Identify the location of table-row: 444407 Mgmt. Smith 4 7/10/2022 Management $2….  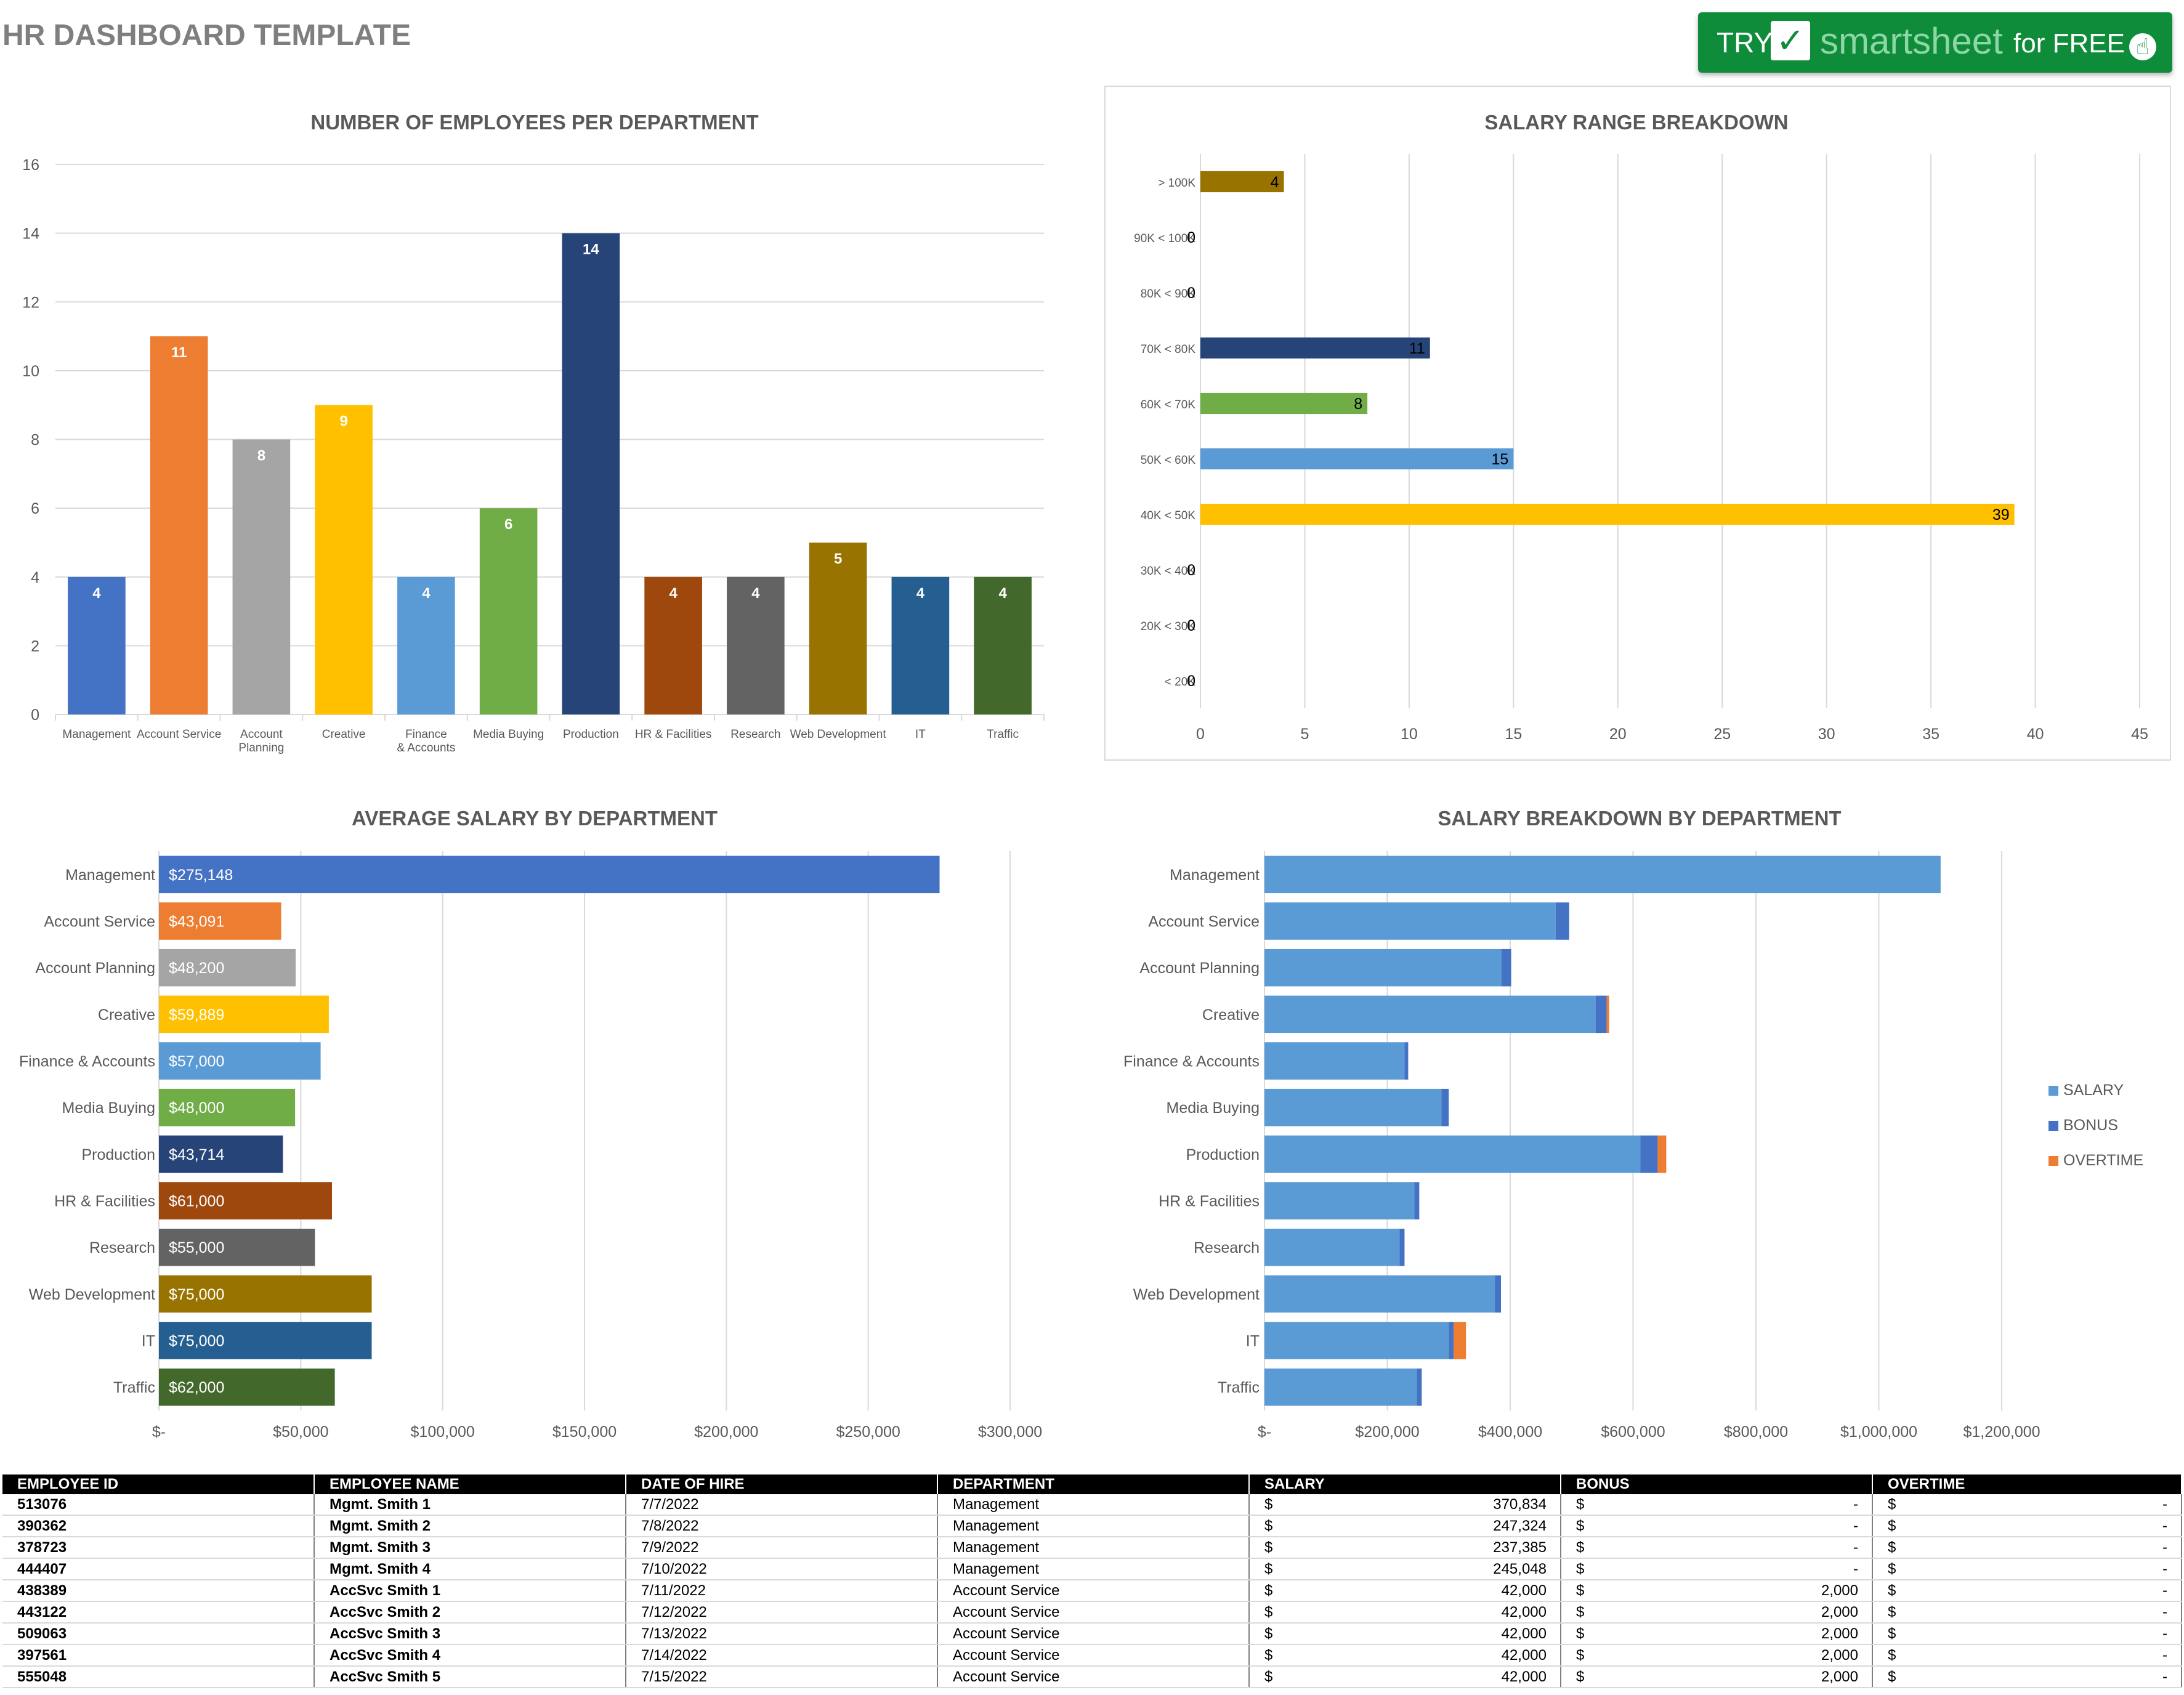
(1092, 1569).